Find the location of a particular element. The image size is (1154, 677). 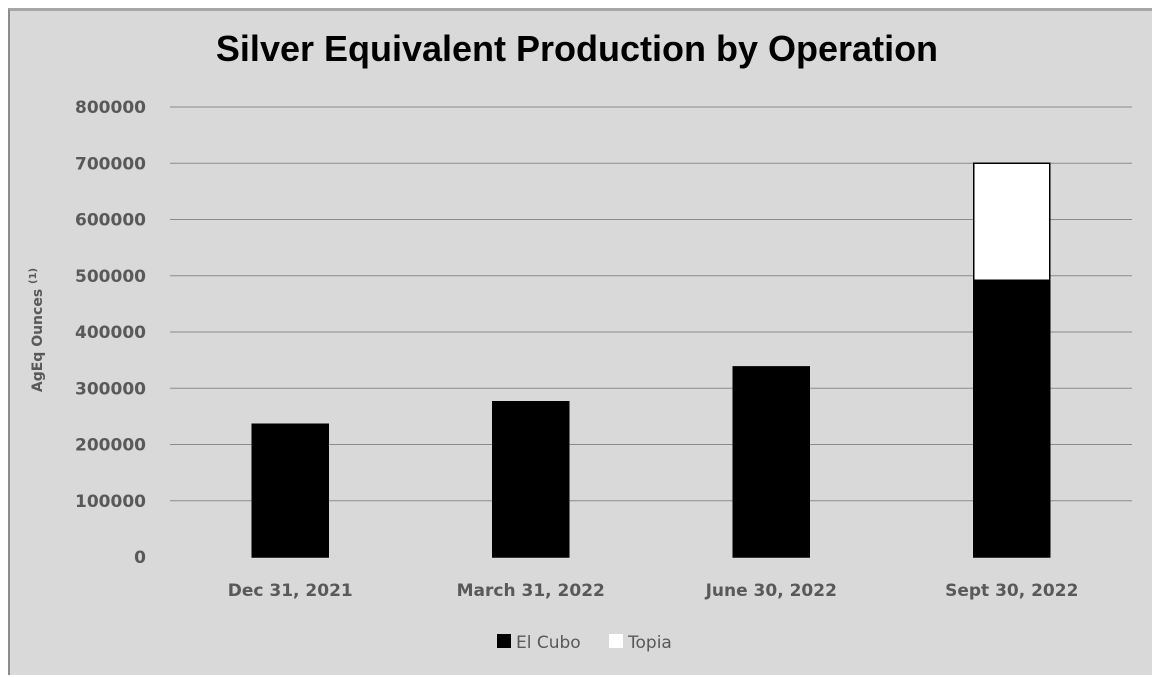

y-tick-label: 500000 is located at coordinates (110, 277).